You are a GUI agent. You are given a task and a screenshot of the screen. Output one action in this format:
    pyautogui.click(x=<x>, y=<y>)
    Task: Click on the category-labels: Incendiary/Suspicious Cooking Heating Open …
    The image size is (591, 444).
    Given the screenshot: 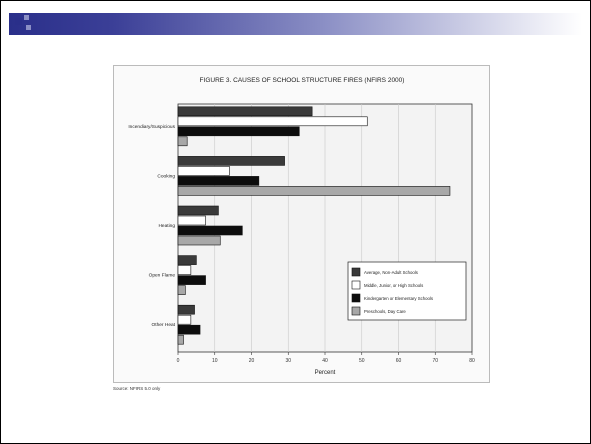 What is the action you would take?
    pyautogui.click(x=151, y=226)
    